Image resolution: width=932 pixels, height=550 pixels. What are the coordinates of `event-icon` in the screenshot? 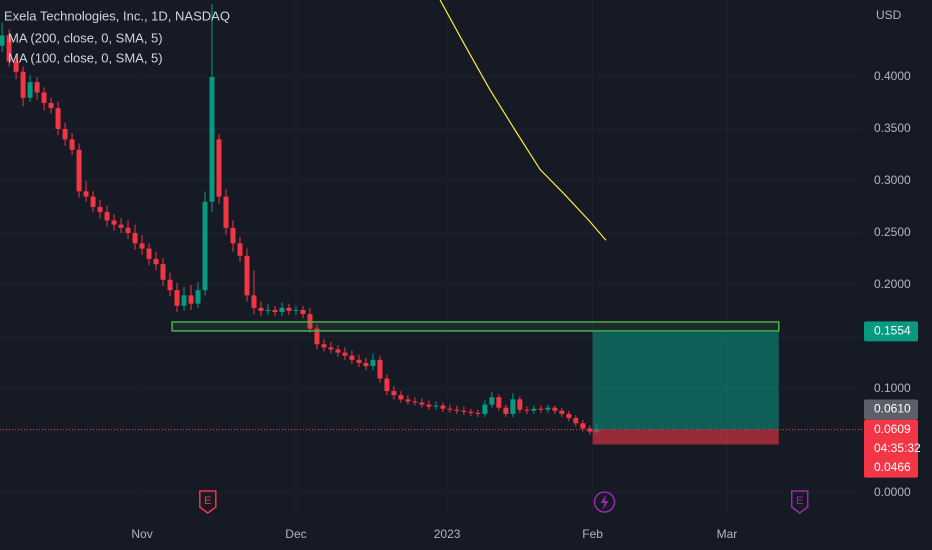 It's located at (604, 502).